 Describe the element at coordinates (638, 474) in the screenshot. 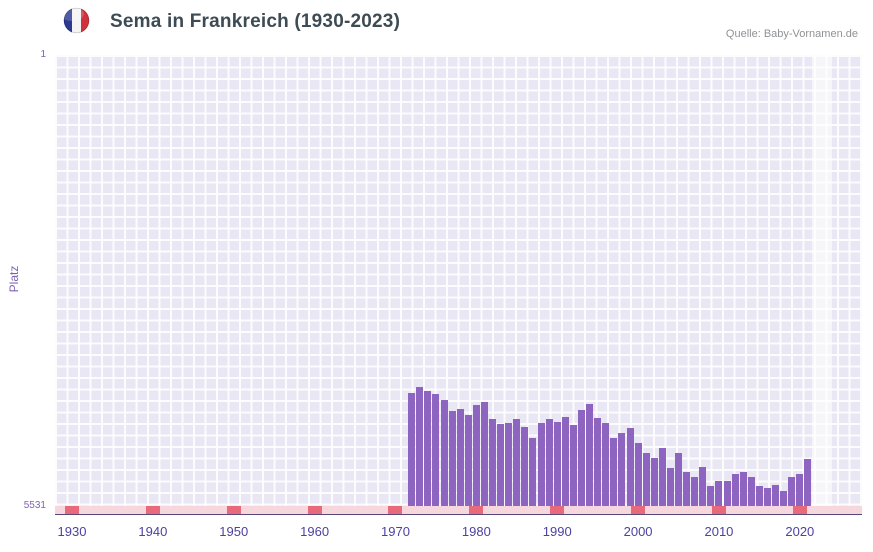

I see `bar-2000` at that location.